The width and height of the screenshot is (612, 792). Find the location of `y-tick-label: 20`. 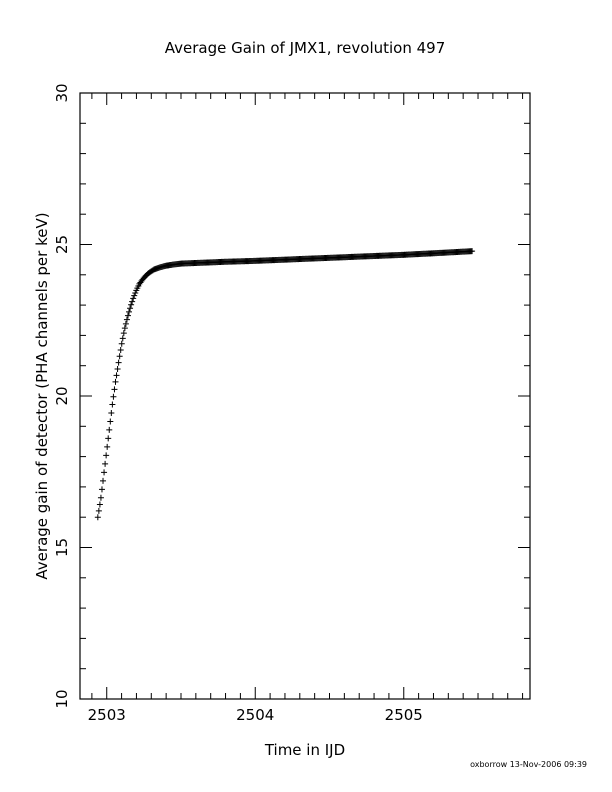

y-tick-label: 20 is located at coordinates (62, 395).